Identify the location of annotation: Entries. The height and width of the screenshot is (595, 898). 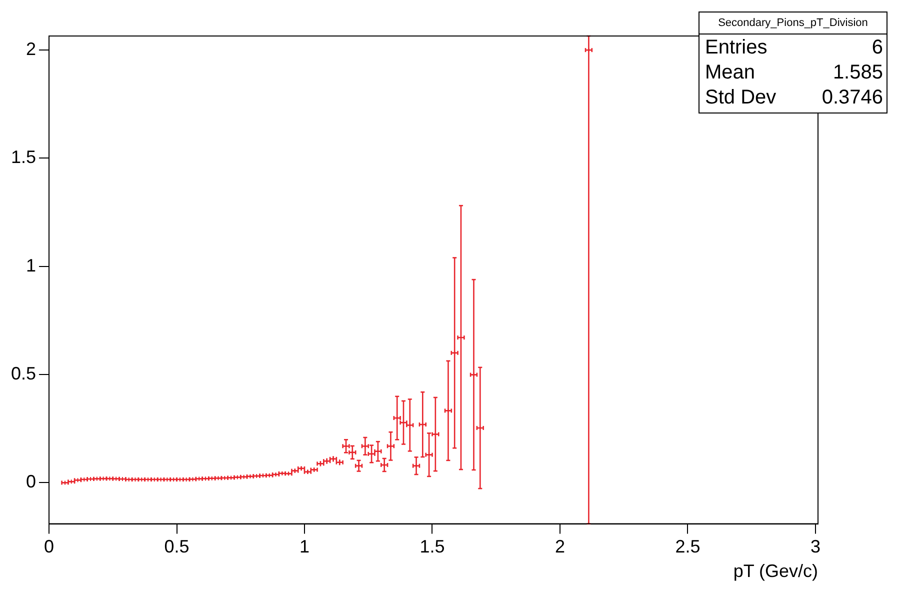
(736, 47).